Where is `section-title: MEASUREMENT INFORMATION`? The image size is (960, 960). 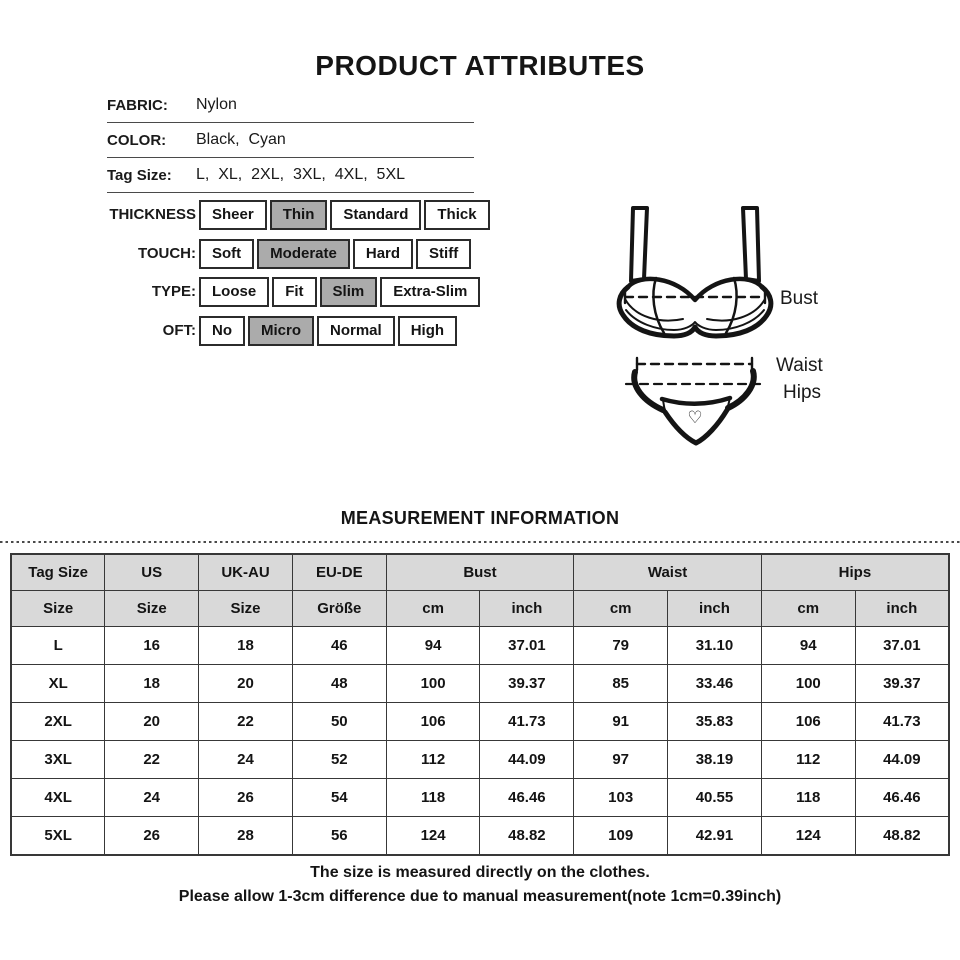
section-title: MEASUREMENT INFORMATION is located at coordinates (480, 518).